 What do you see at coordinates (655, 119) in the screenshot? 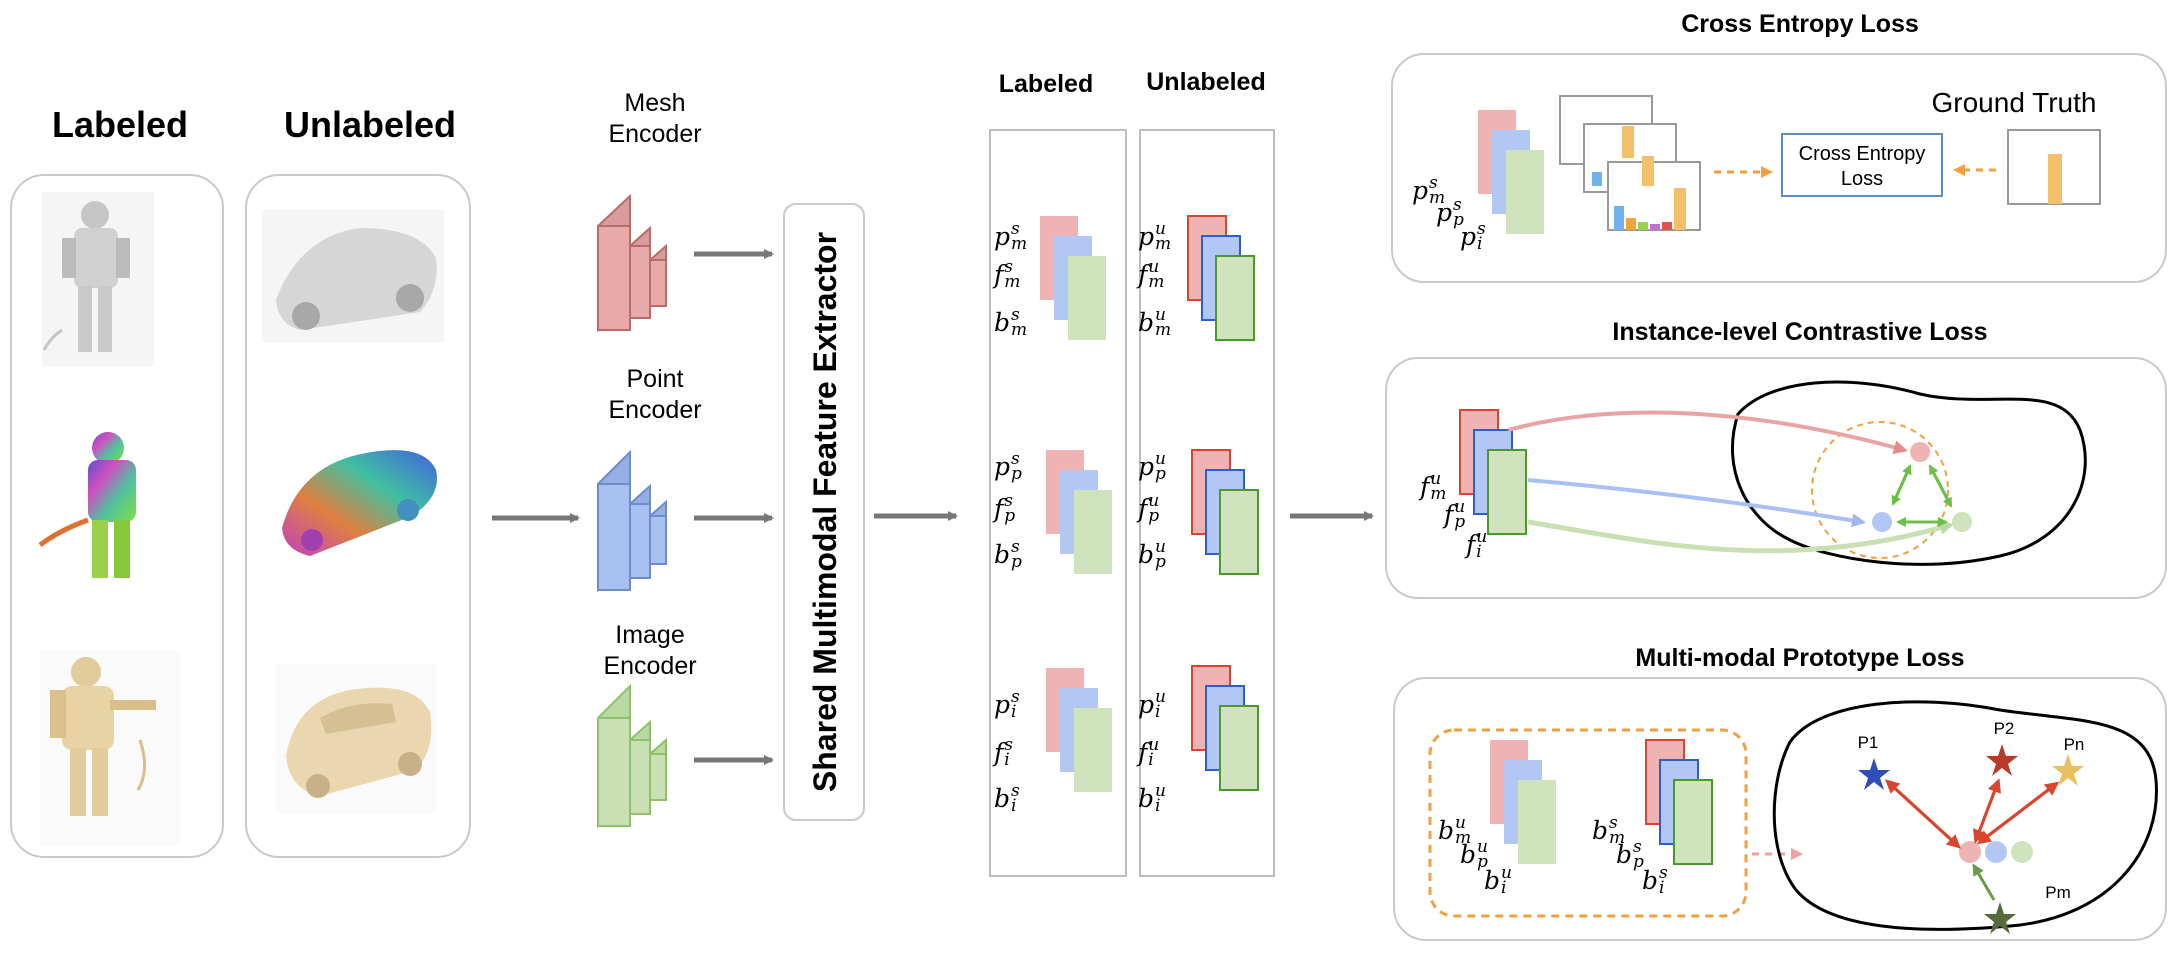
I see `mesh-encoder-label: Mesh Encoder` at bounding box center [655, 119].